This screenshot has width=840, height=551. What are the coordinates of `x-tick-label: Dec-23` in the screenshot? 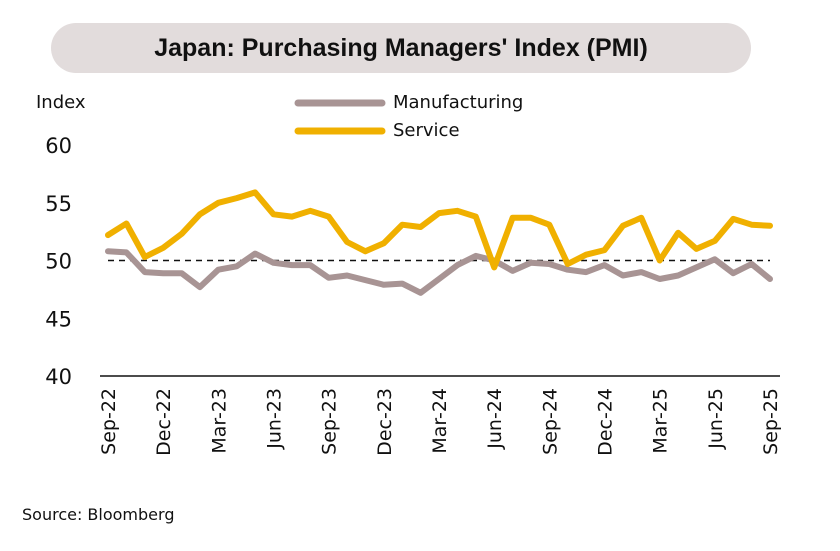 It's located at (385, 422).